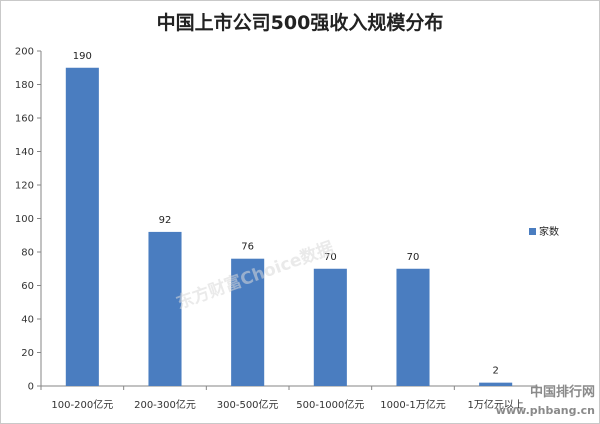 The width and height of the screenshot is (600, 424). I want to click on y-tick-label: 100, so click(24, 219).